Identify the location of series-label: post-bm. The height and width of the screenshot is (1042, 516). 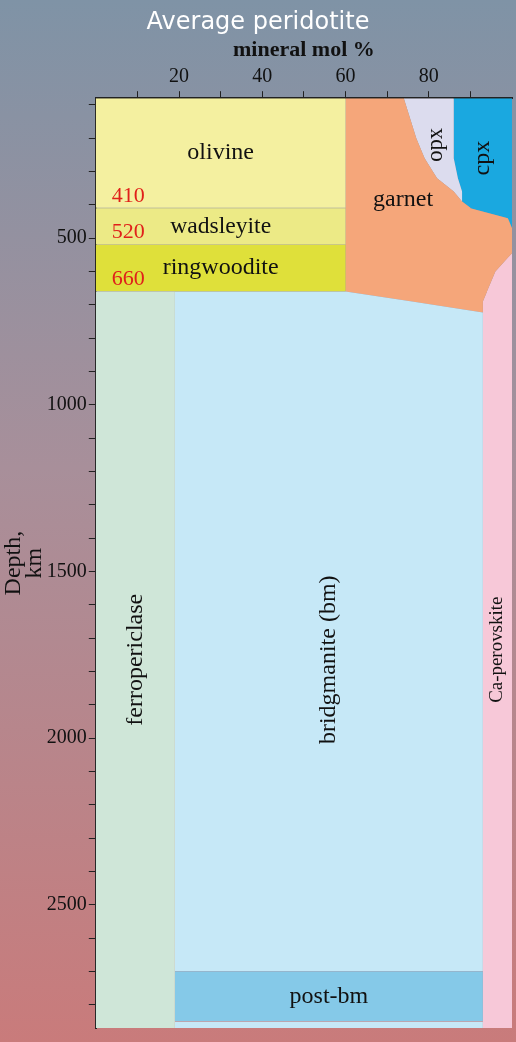
(329, 994).